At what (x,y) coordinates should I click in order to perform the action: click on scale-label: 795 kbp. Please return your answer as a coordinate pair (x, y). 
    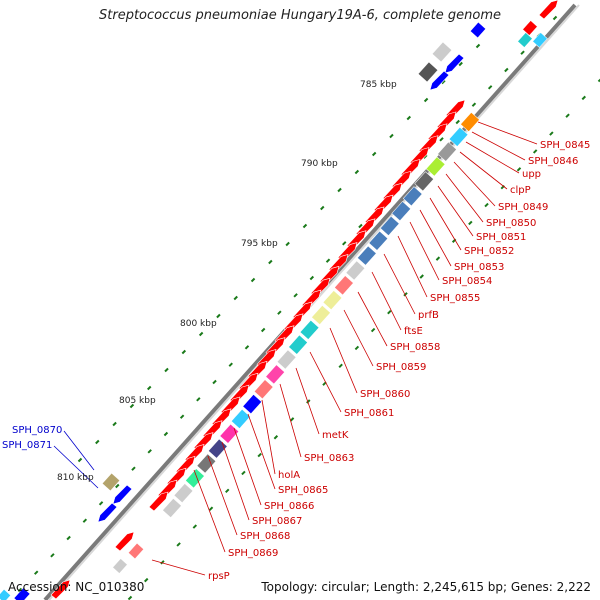
    Looking at the image, I should click on (259, 244).